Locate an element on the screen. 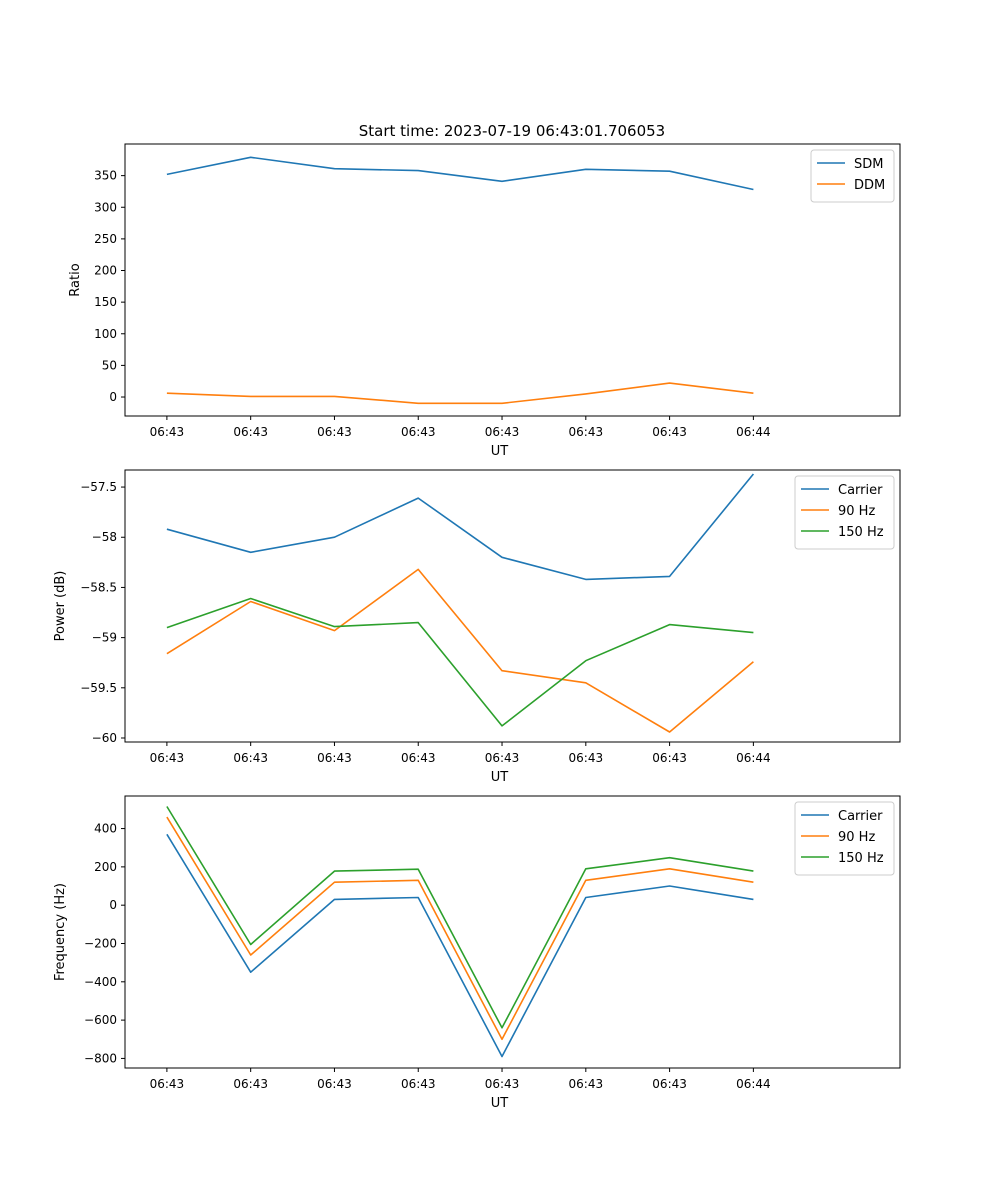 The height and width of the screenshot is (1200, 1000). y-tick-label: −59 is located at coordinates (104, 638).